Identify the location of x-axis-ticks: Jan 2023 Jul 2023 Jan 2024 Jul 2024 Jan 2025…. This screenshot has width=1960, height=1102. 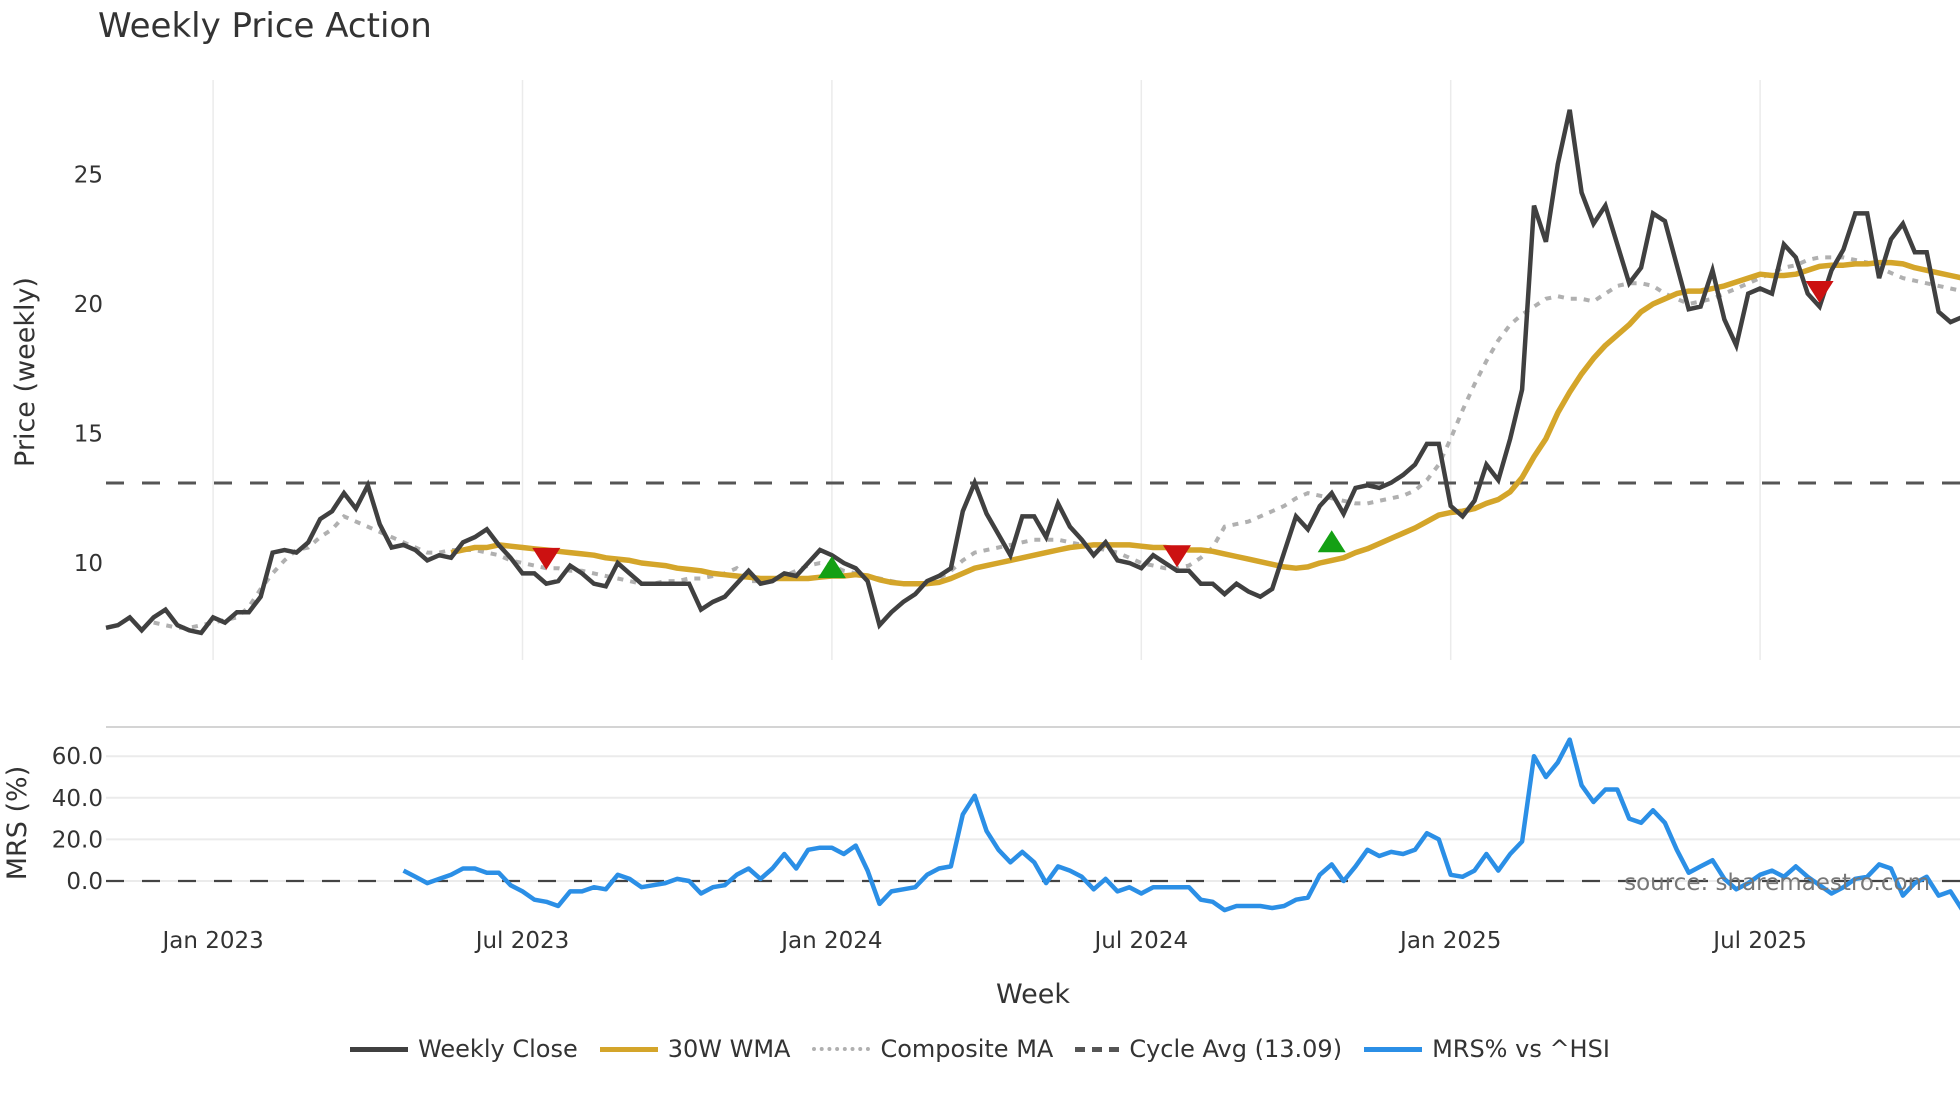
(983, 941).